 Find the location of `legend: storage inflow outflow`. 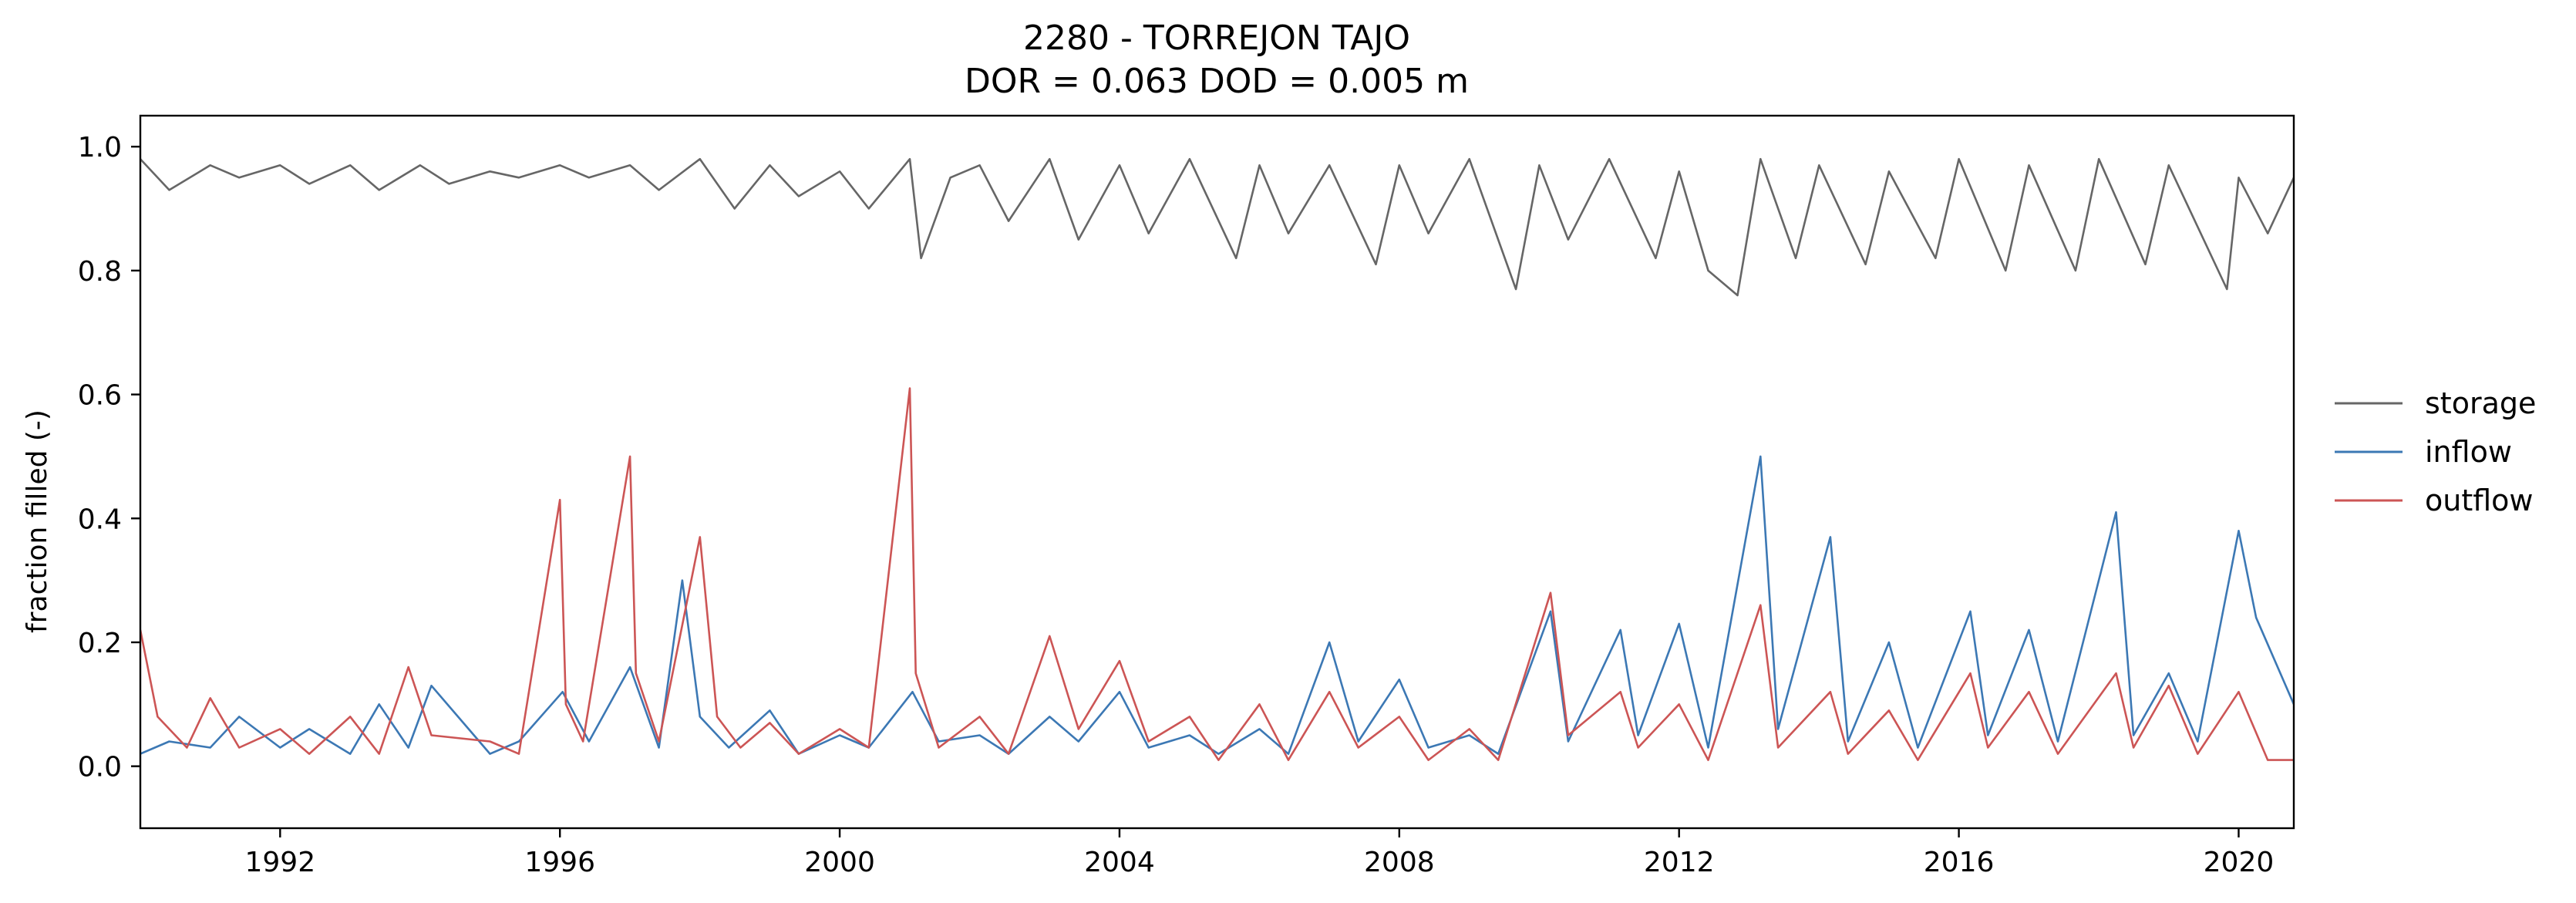

legend: storage inflow outflow is located at coordinates (2436, 451).